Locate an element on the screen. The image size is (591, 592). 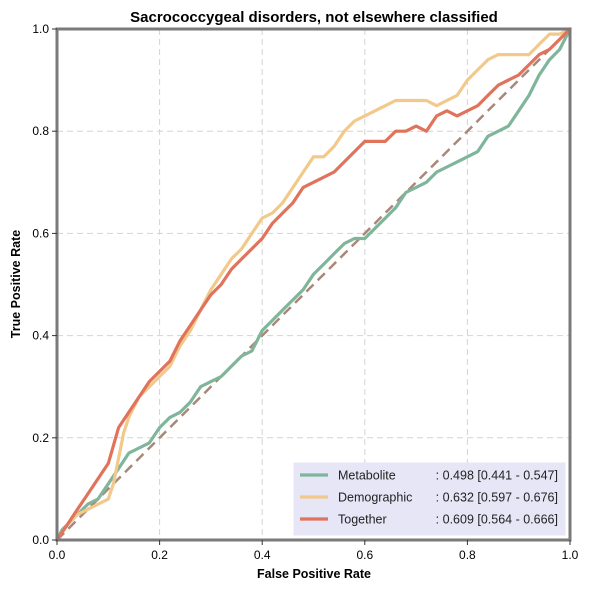
y-tick-label: 1.0 is located at coordinates (40, 29).